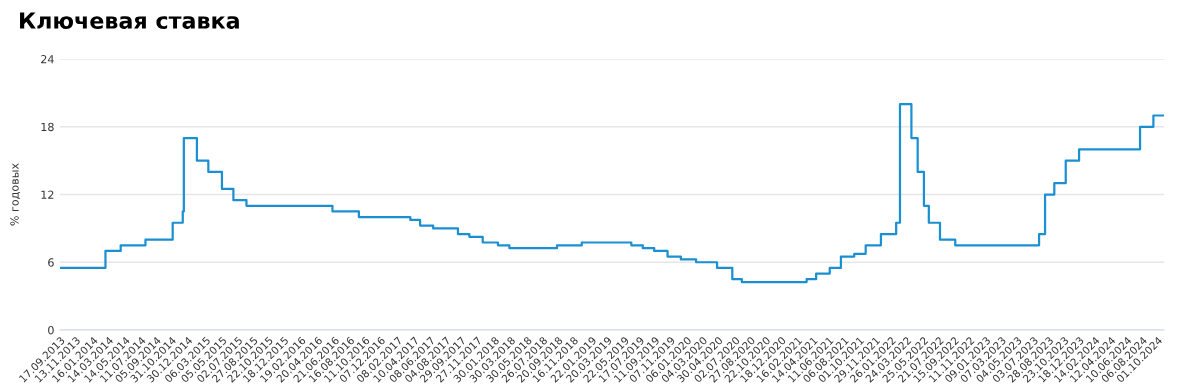  Describe the element at coordinates (47, 194) in the screenshot. I see `y-tick-label: 12` at that location.